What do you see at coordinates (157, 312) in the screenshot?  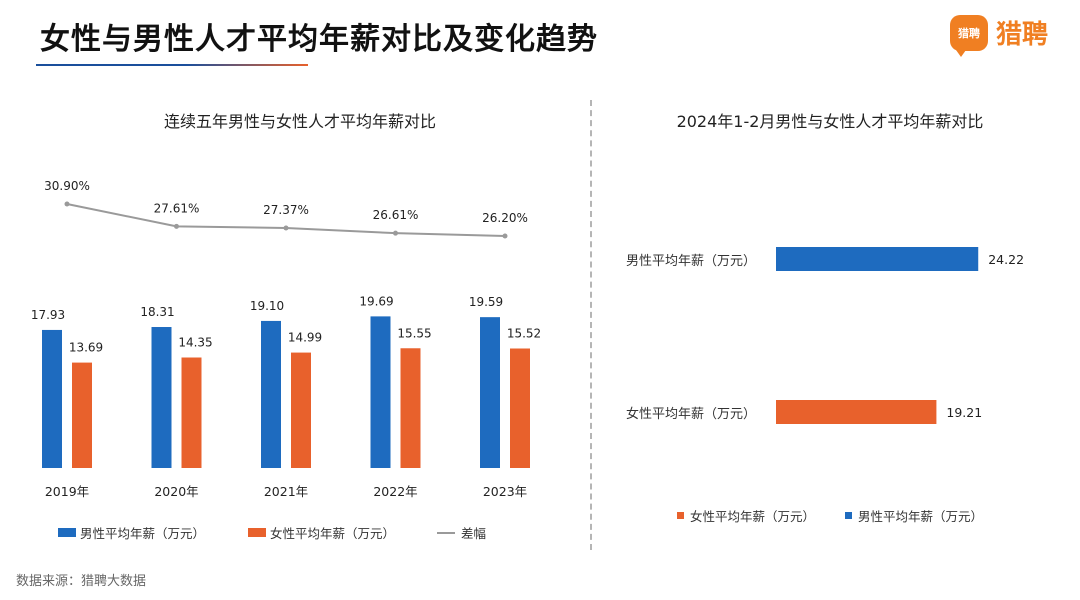 I see `male-value-label-1: 18.31` at bounding box center [157, 312].